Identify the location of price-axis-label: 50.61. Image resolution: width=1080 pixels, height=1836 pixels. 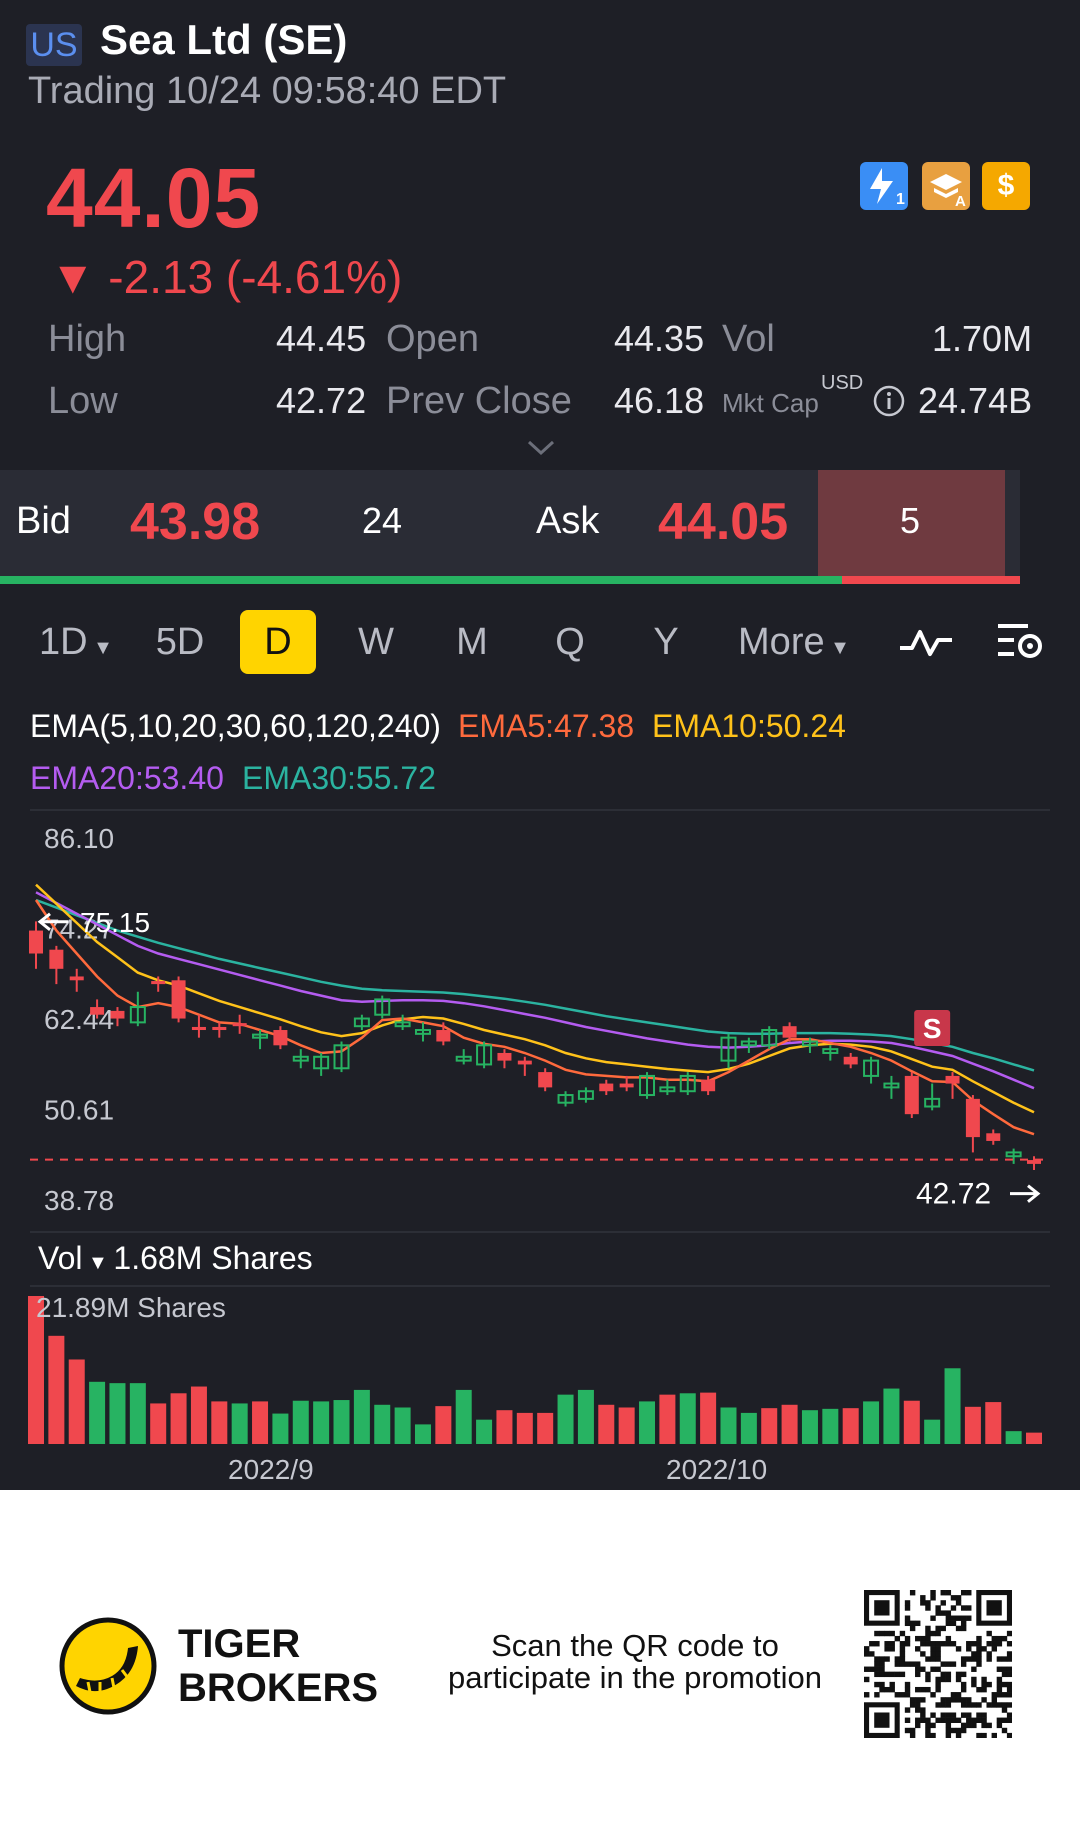
(79, 1110).